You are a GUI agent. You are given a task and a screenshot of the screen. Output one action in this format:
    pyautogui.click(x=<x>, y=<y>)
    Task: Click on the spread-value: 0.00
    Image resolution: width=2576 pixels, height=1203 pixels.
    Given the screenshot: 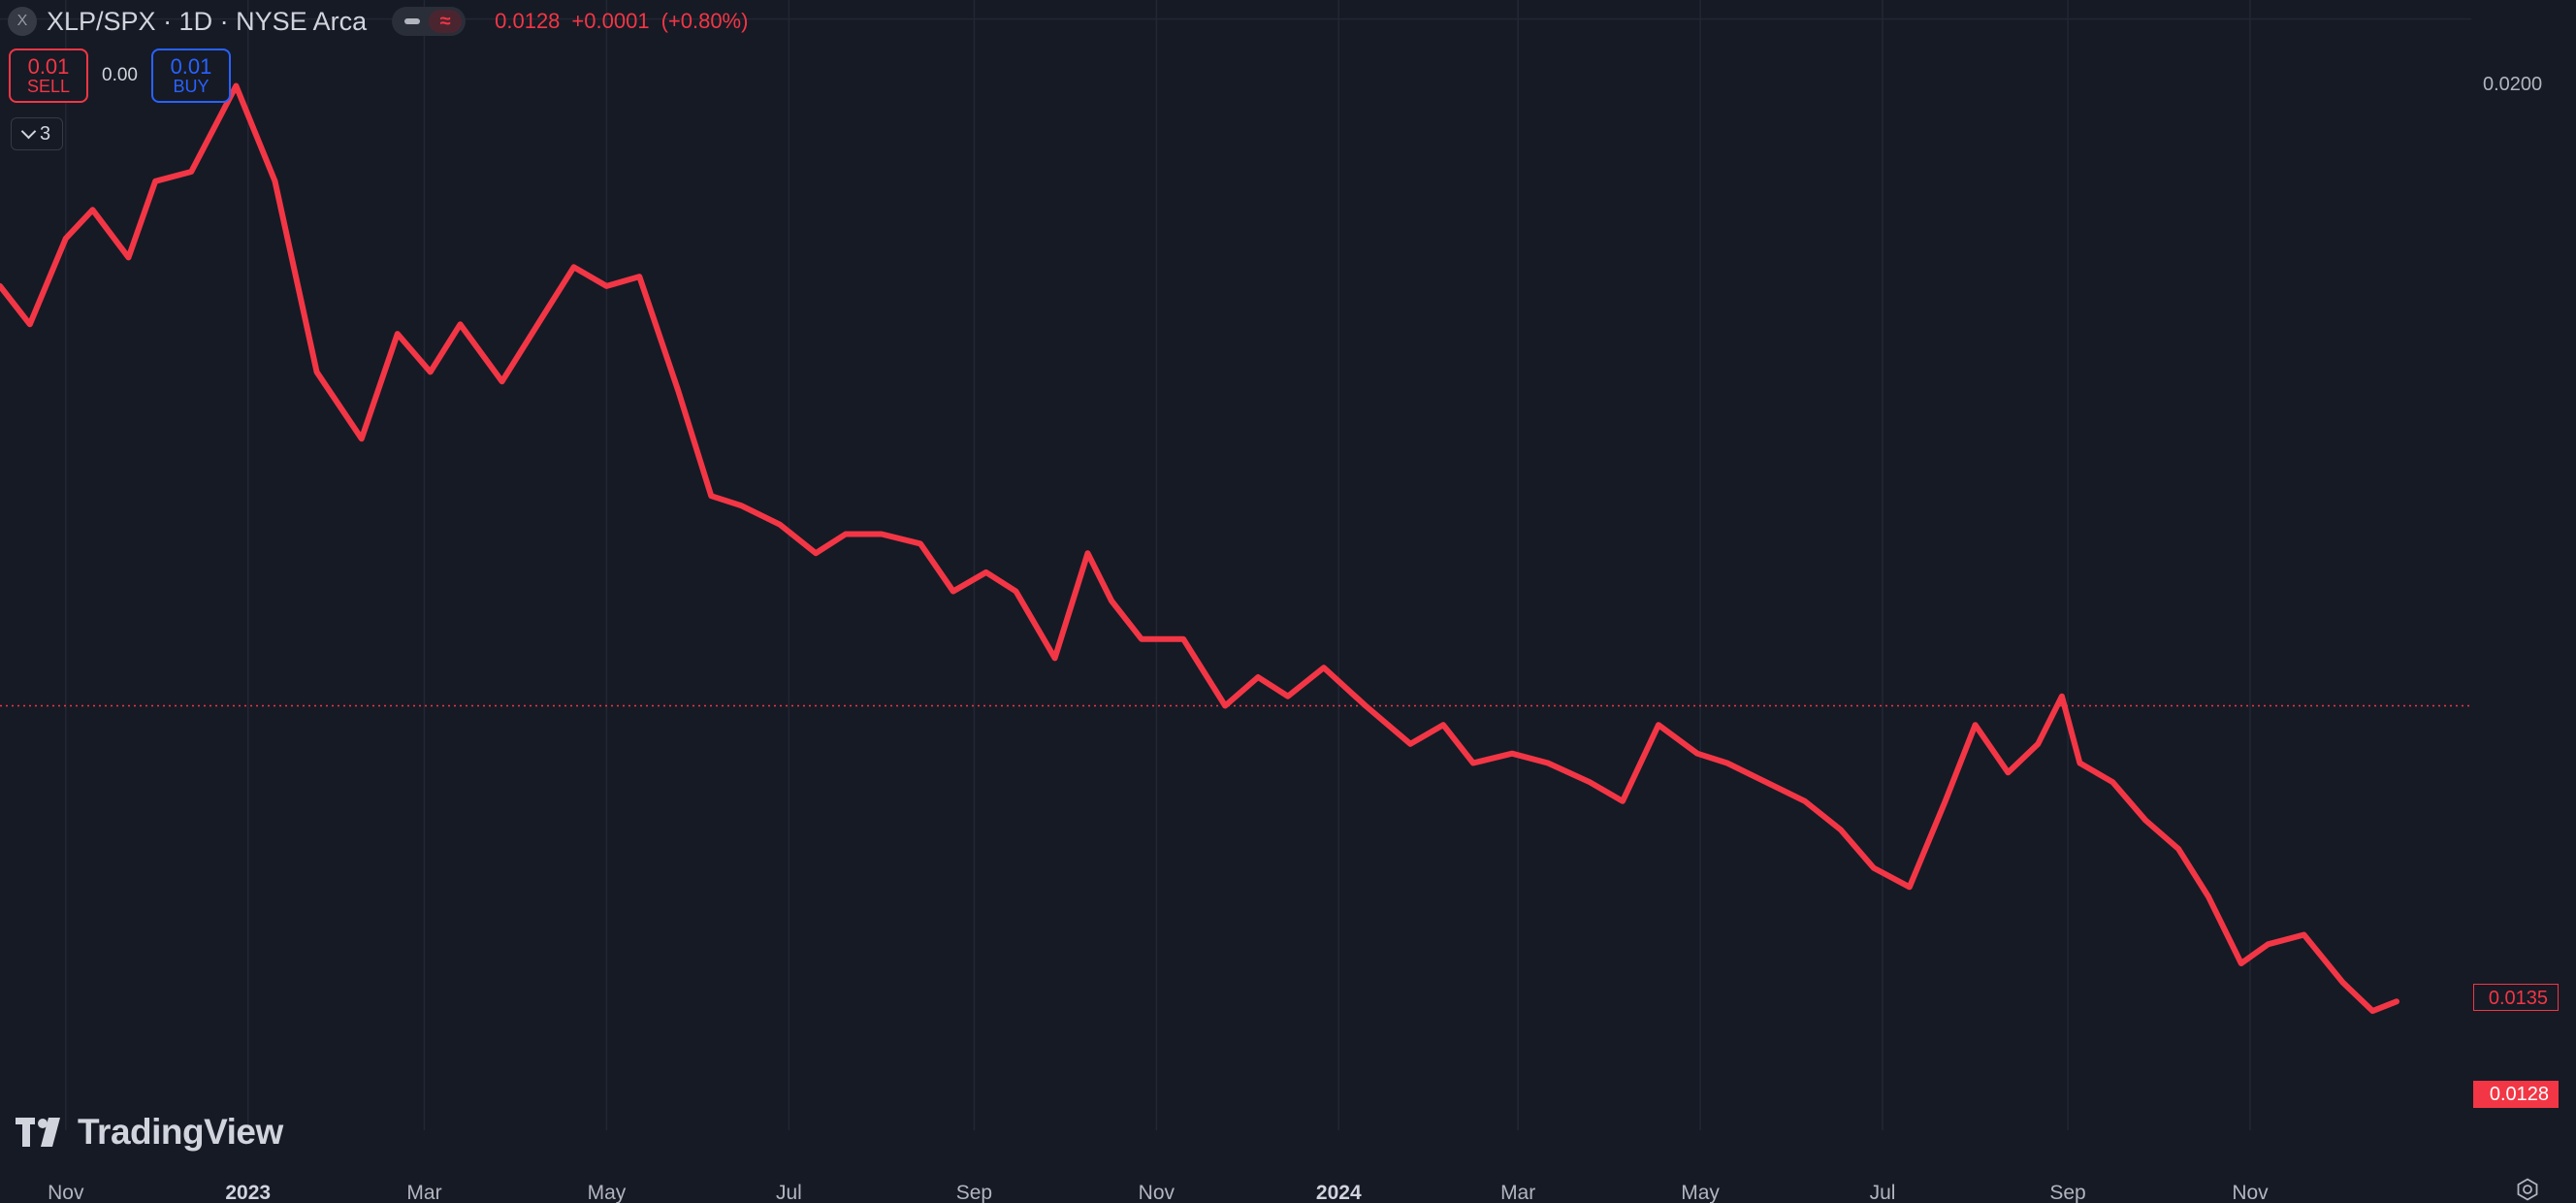 What is the action you would take?
    pyautogui.click(x=120, y=75)
    